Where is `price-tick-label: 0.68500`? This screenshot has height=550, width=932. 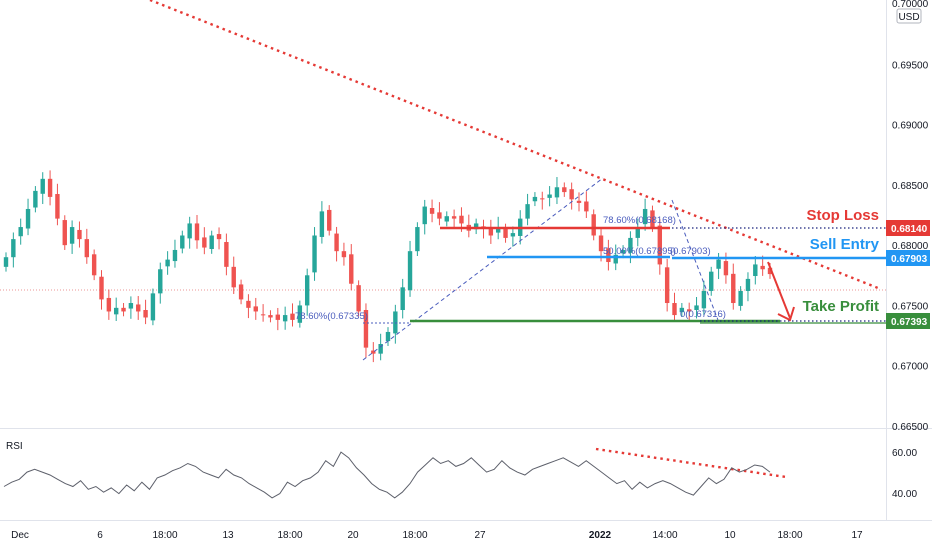
price-tick-label: 0.68500 is located at coordinates (910, 186).